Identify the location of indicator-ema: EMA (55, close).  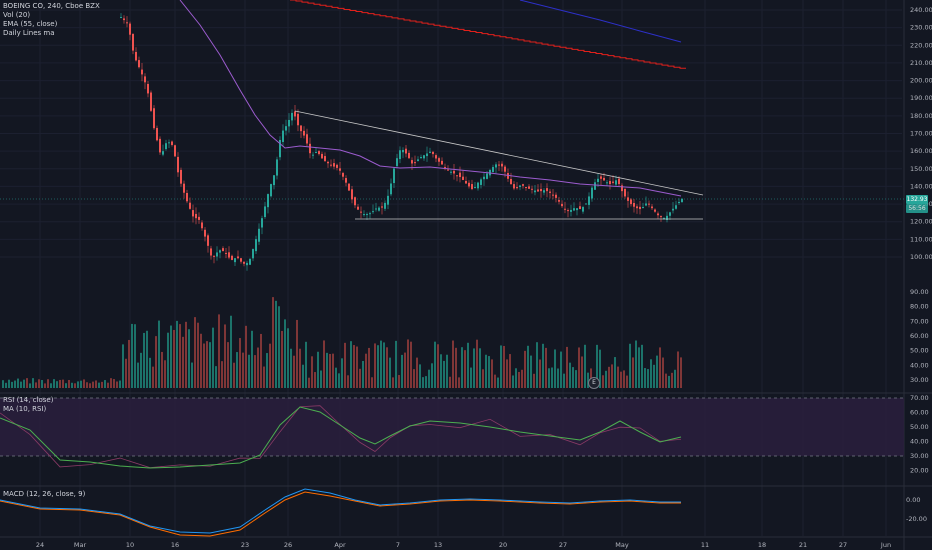
(30, 24).